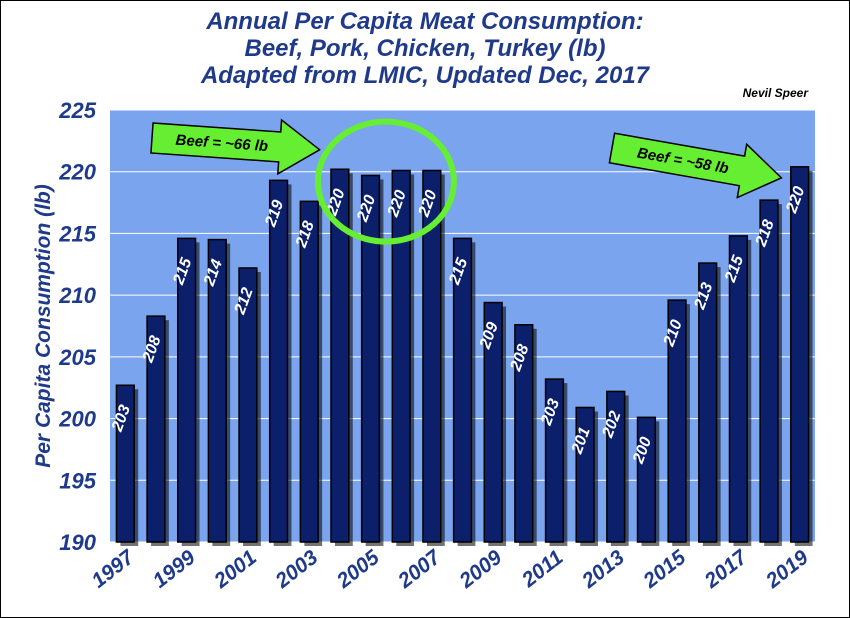 The height and width of the screenshot is (618, 850). What do you see at coordinates (156, 429) in the screenshot?
I see `bar-1998` at bounding box center [156, 429].